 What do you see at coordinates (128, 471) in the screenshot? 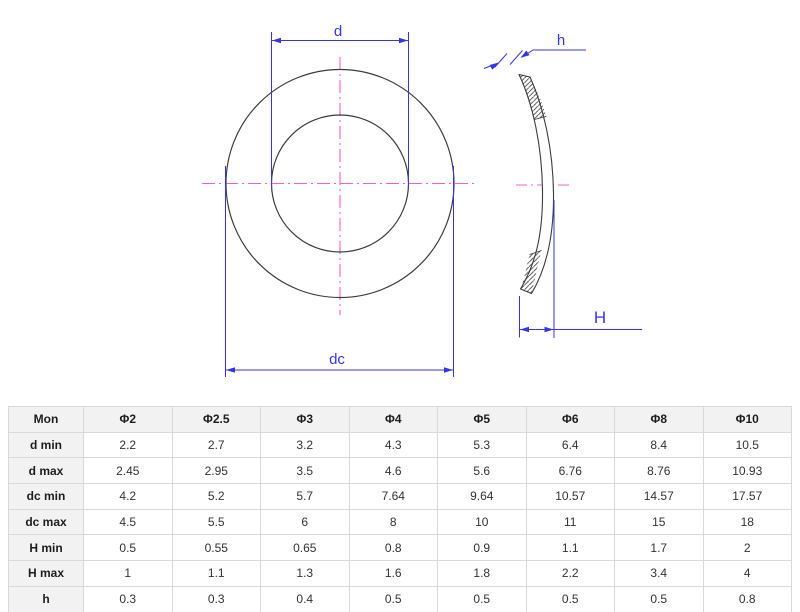
I see `value-cell: 2.45` at bounding box center [128, 471].